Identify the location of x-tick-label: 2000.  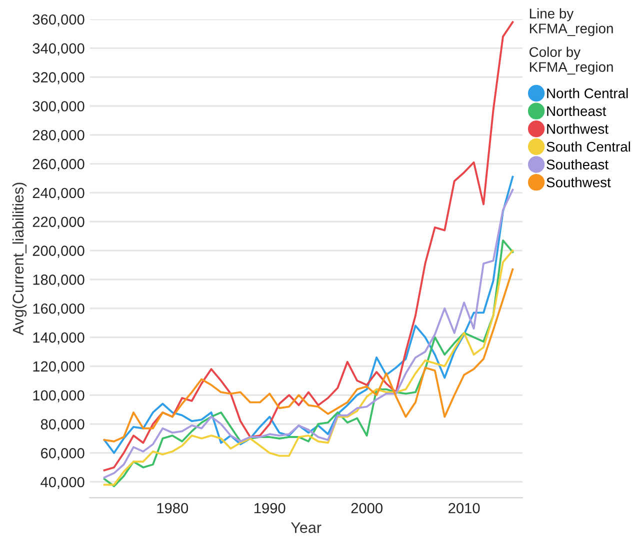
(366, 508).